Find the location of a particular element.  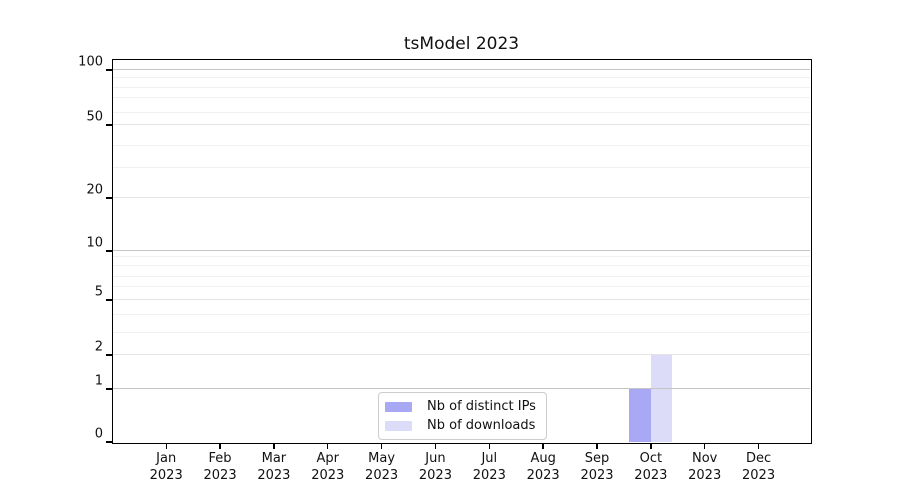

x-label-month: Apr is located at coordinates (328, 458).